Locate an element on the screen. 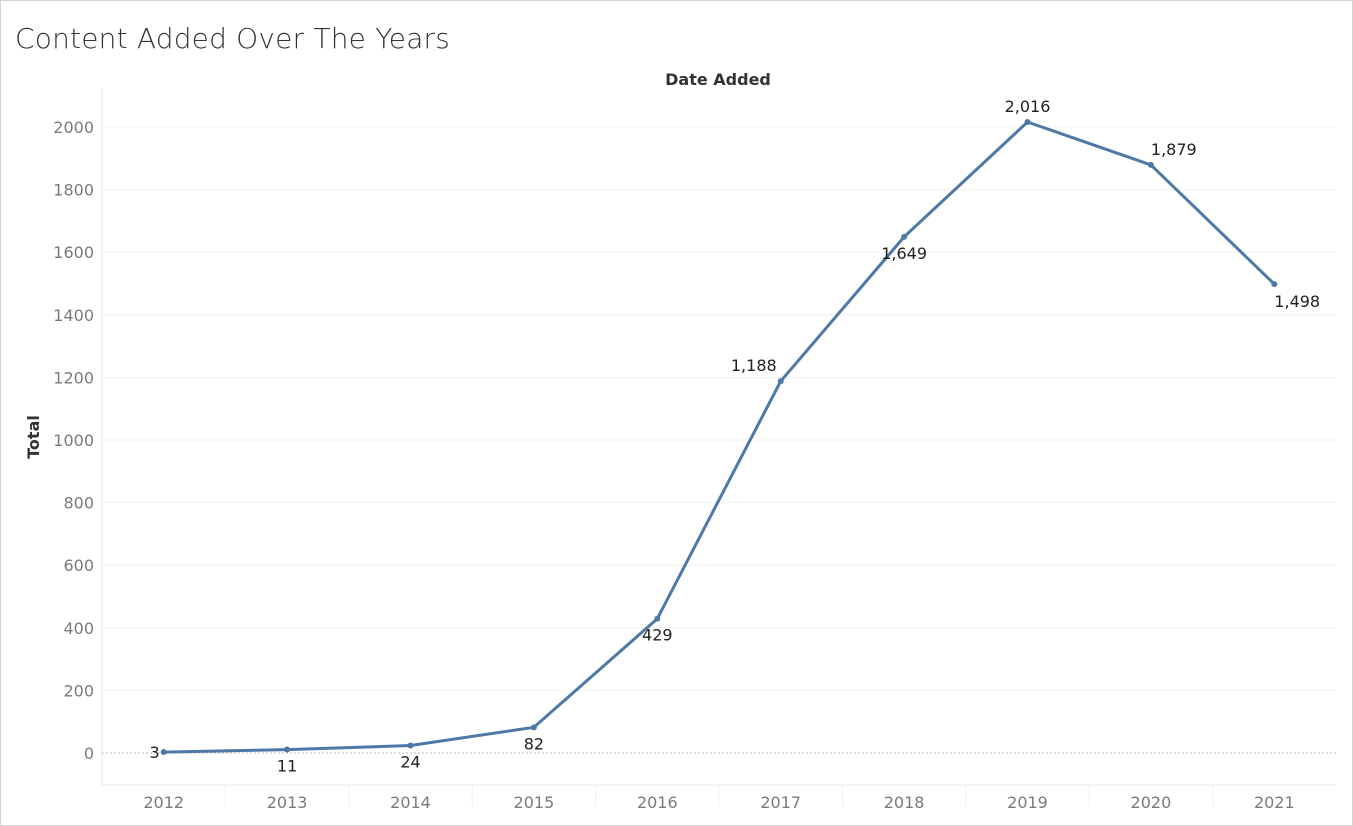  x-tick-label: 2020 is located at coordinates (1151, 802).